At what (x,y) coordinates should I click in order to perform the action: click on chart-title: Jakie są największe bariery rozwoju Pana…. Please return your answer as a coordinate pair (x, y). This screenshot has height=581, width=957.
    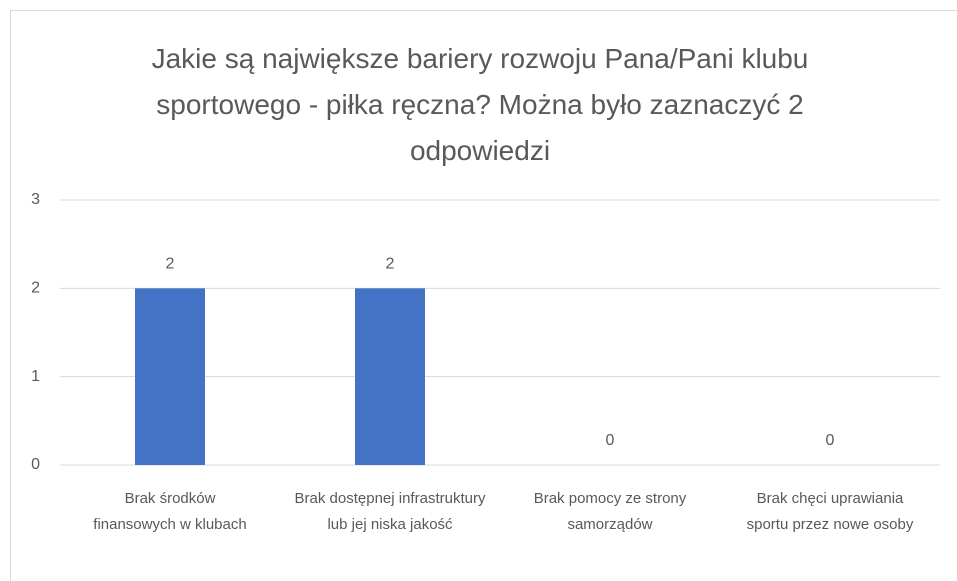
    Looking at the image, I should click on (480, 104).